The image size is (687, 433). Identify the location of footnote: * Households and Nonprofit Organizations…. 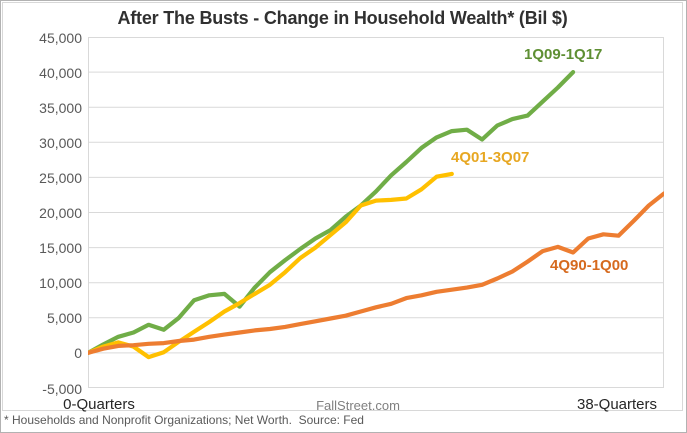
(184, 420).